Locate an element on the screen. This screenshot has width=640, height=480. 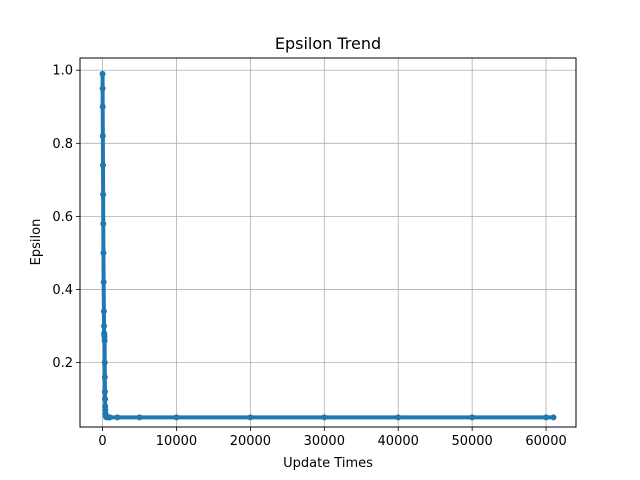
x-tick-label: 40000 is located at coordinates (398, 441).